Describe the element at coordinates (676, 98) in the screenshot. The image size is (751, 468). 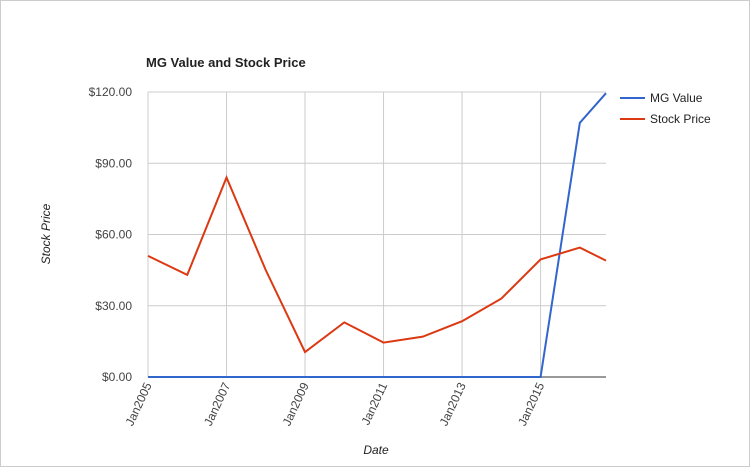
I see `legend-label: MG Value` at that location.